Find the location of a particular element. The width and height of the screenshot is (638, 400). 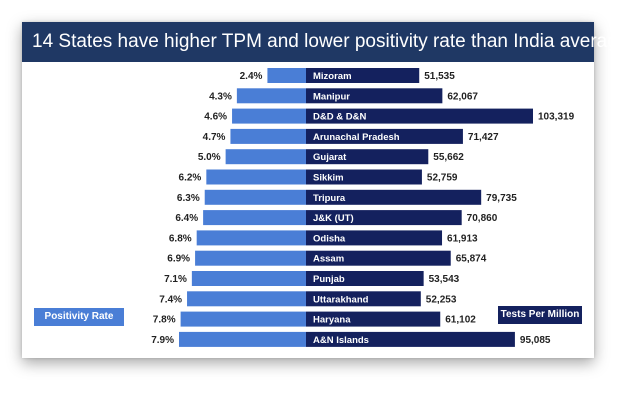

positivity-label-mizoram: 2.4% is located at coordinates (251, 76).